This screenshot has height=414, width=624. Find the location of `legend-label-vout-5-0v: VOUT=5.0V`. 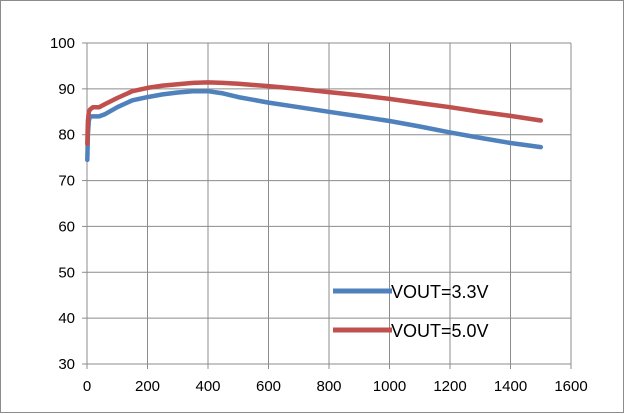

legend-label-vout-5-0v: VOUT=5.0V is located at coordinates (440, 331).